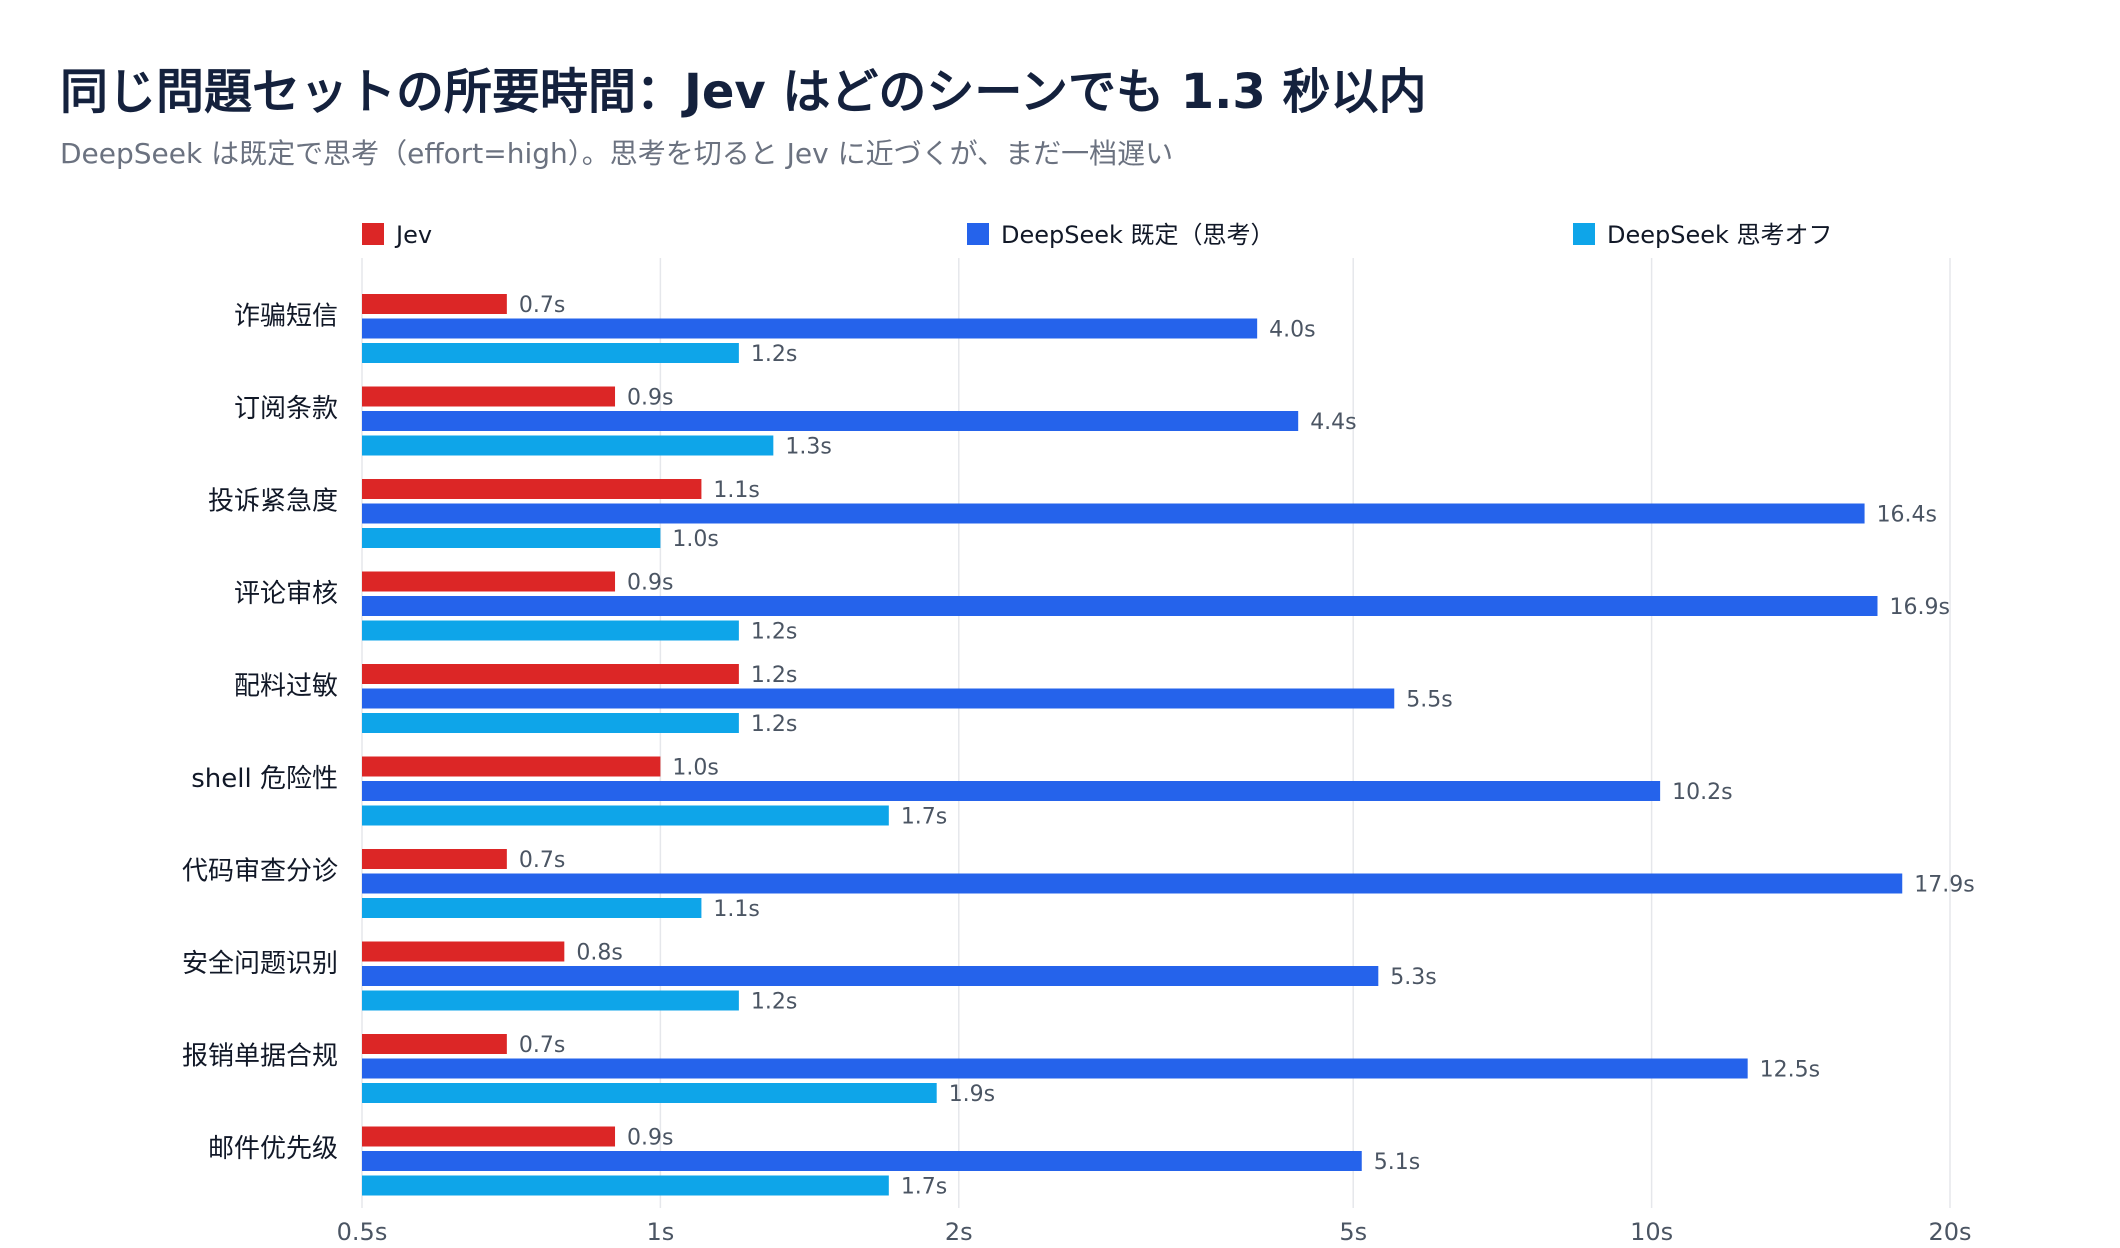 The width and height of the screenshot is (2120, 1248). Describe the element at coordinates (1790, 1070) in the screenshot. I see `value-label: 12.5s` at that location.